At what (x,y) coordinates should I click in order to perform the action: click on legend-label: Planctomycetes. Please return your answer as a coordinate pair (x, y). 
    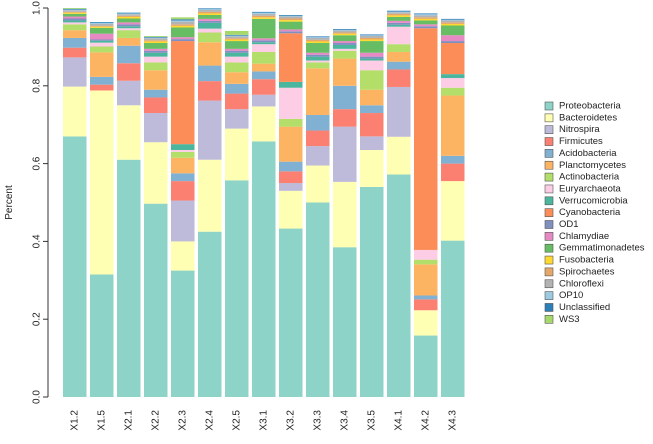
    Looking at the image, I should click on (592, 165).